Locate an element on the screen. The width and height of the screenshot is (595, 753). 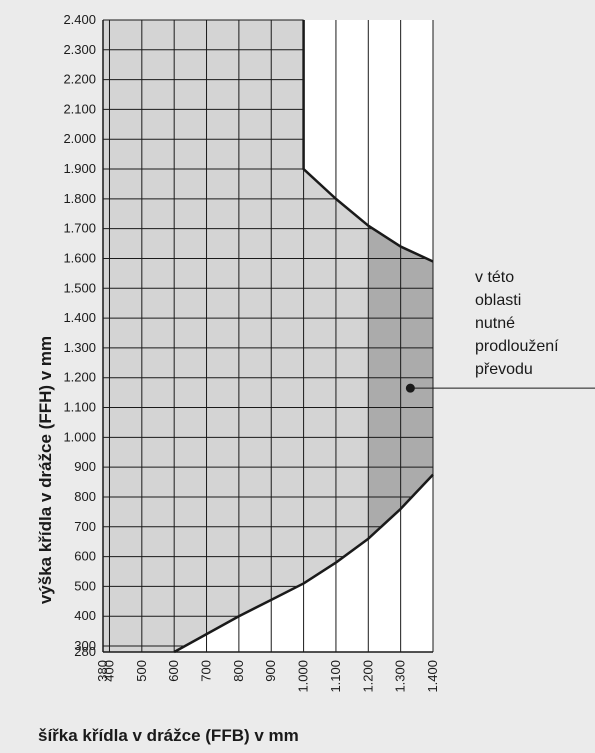
y-tick-label: 2.100 is located at coordinates (79, 108).